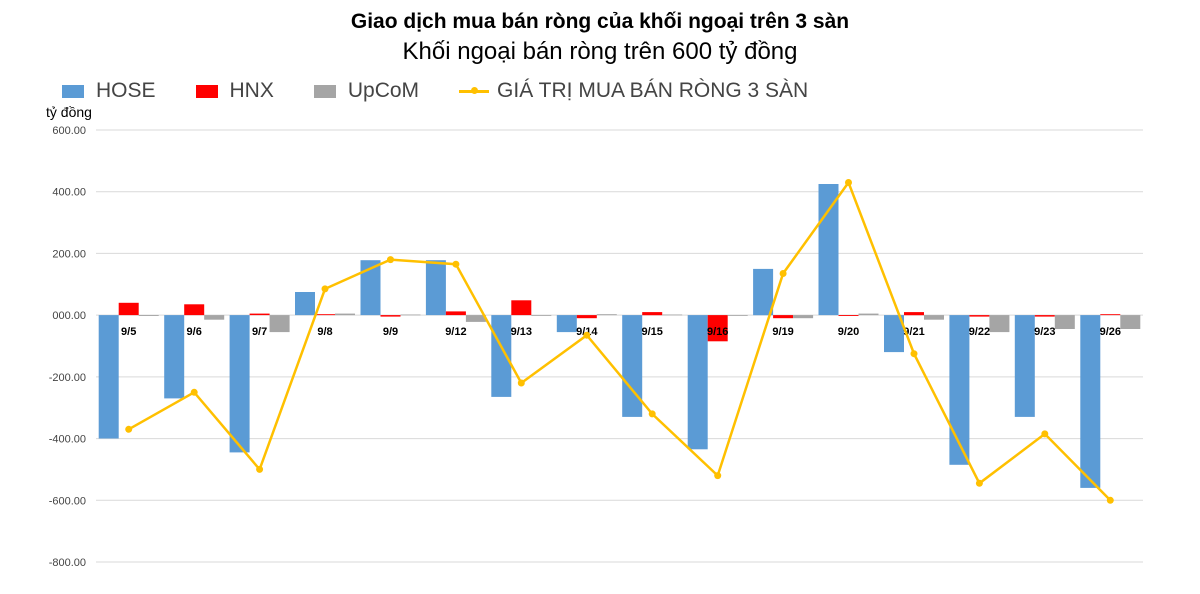 This screenshot has height=594, width=1200. I want to click on x-tick-label: 9/6, so click(194, 332).